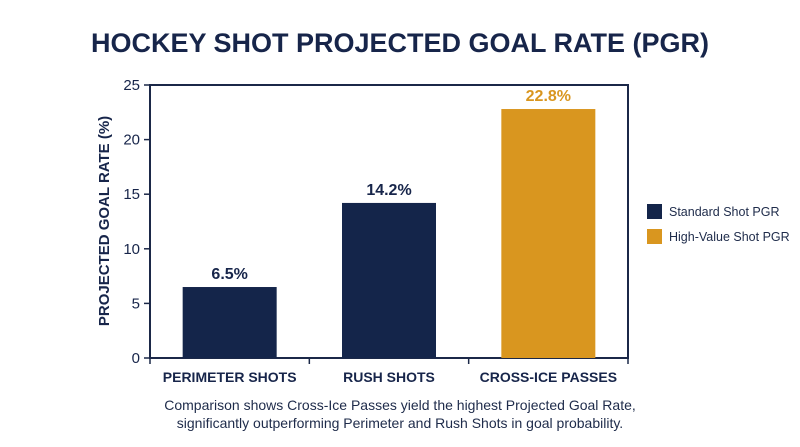  What do you see at coordinates (136, 358) in the screenshot?
I see `y-tick-label: 0` at bounding box center [136, 358].